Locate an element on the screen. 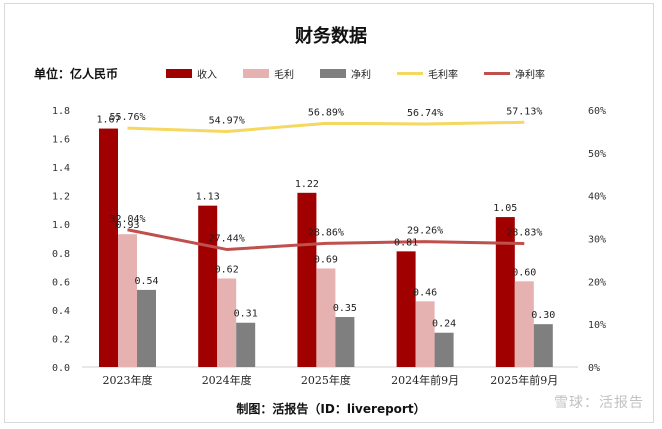  line-data-label: 56.89% is located at coordinates (326, 112).